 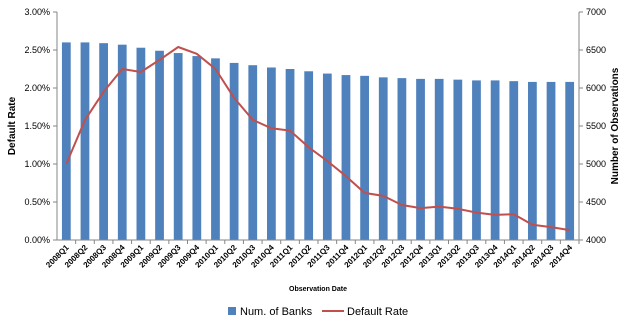 I want to click on y-tick-label: 2.00%, so click(x=37, y=88).